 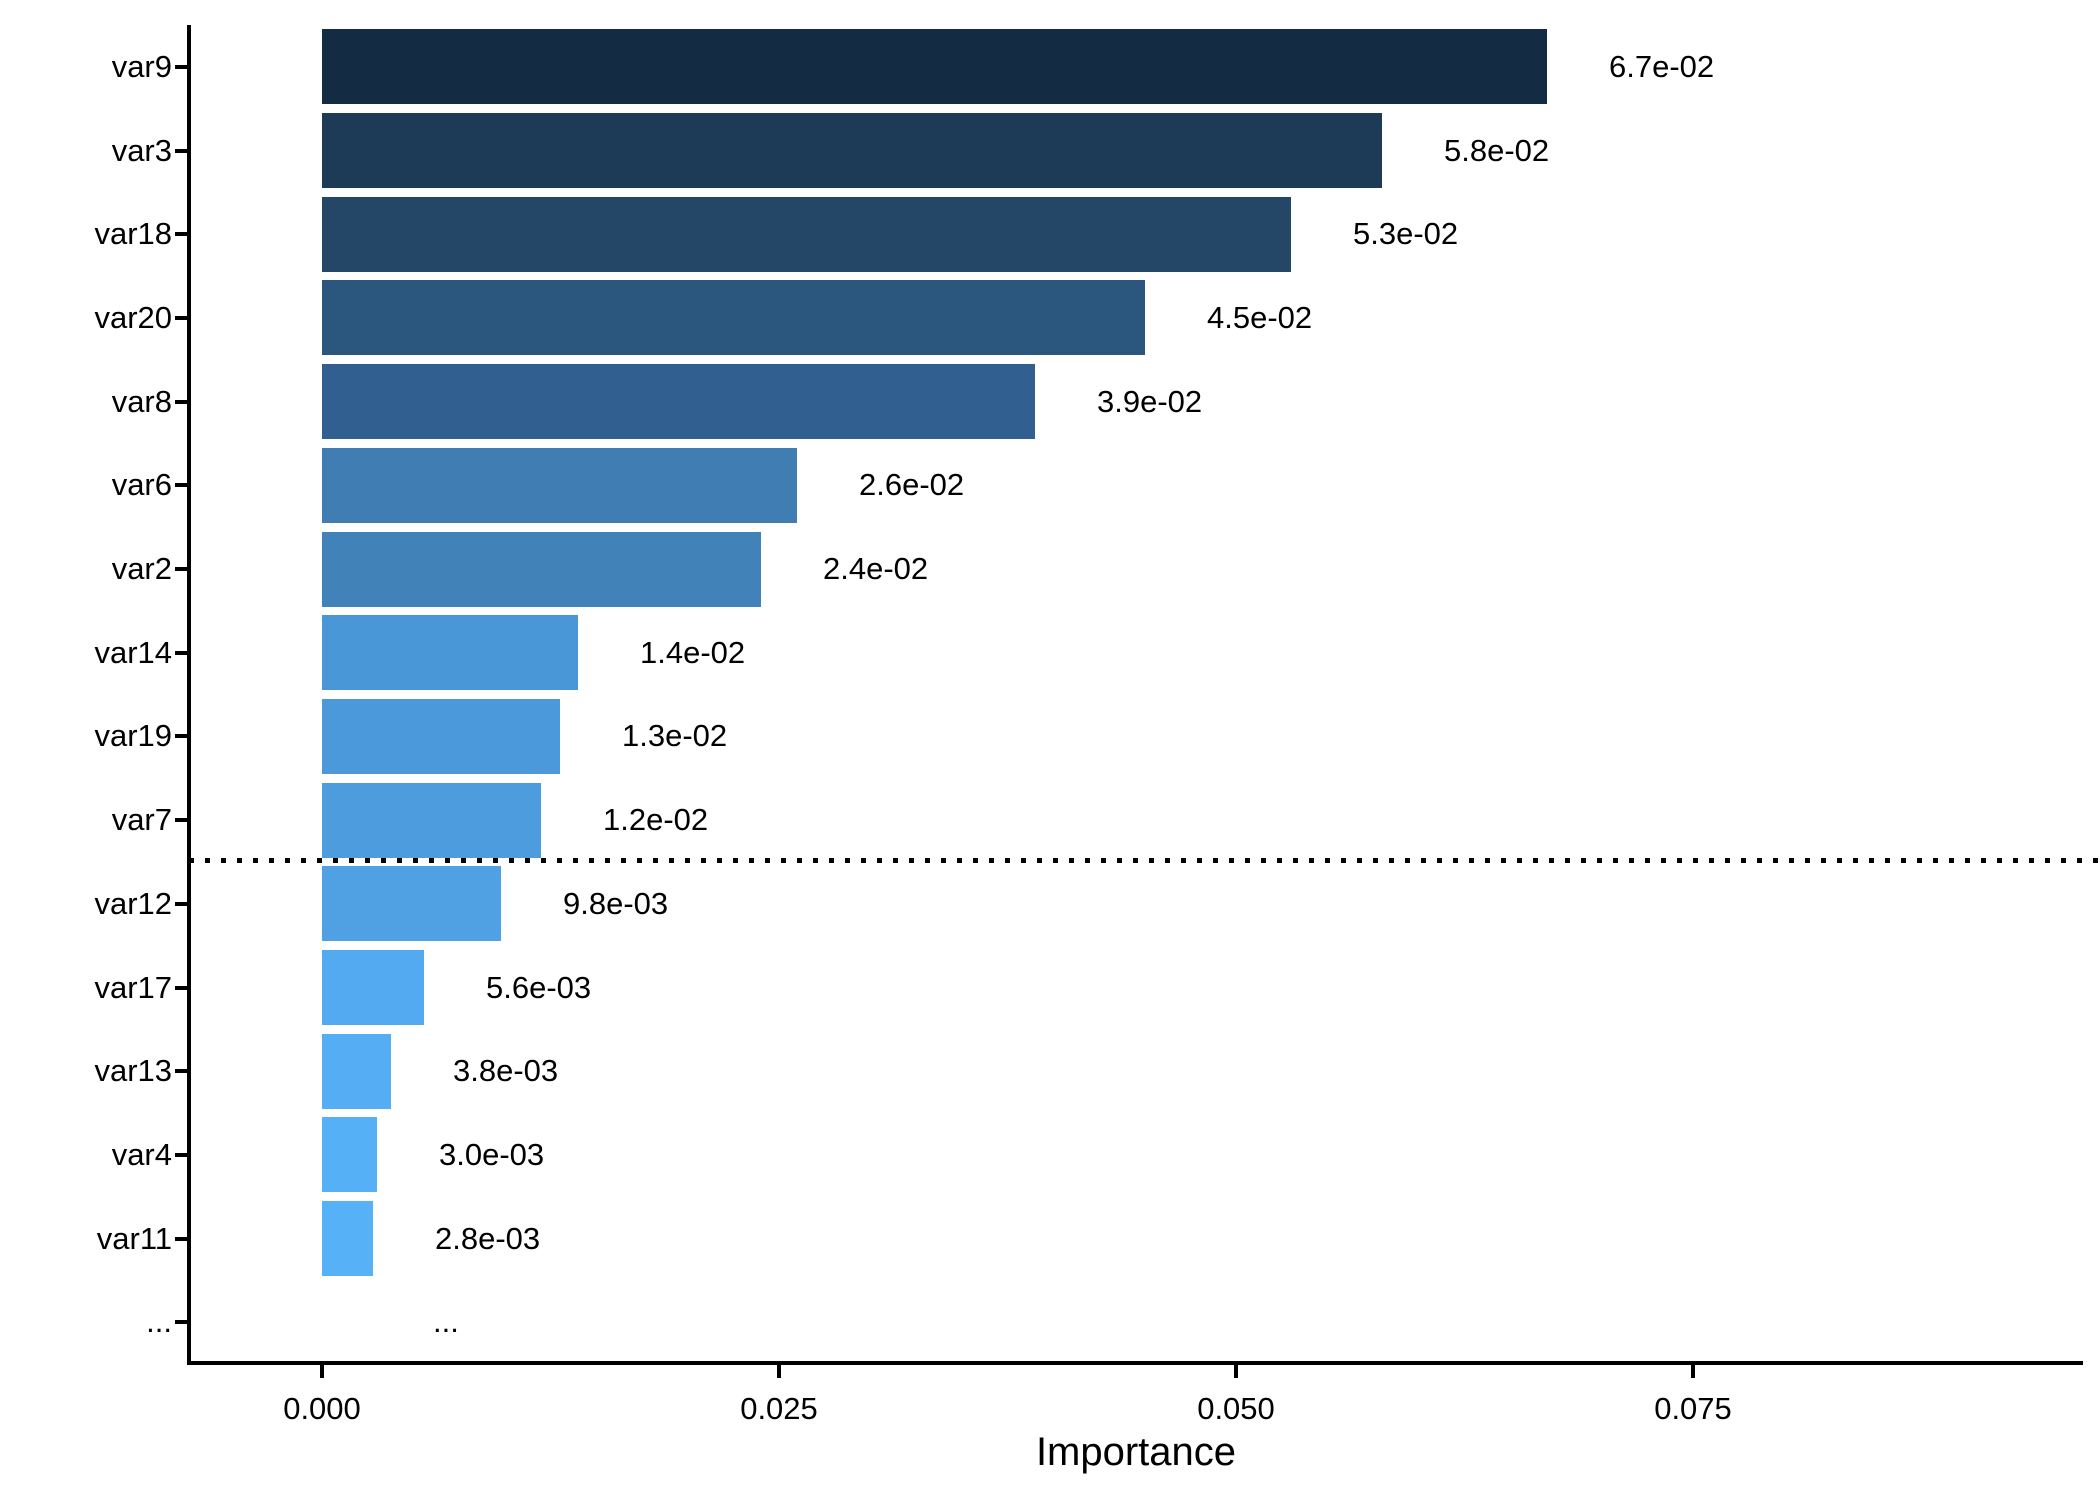 What do you see at coordinates (675, 736) in the screenshot?
I see `bar-value-label-var19: 1.3e-02` at bounding box center [675, 736].